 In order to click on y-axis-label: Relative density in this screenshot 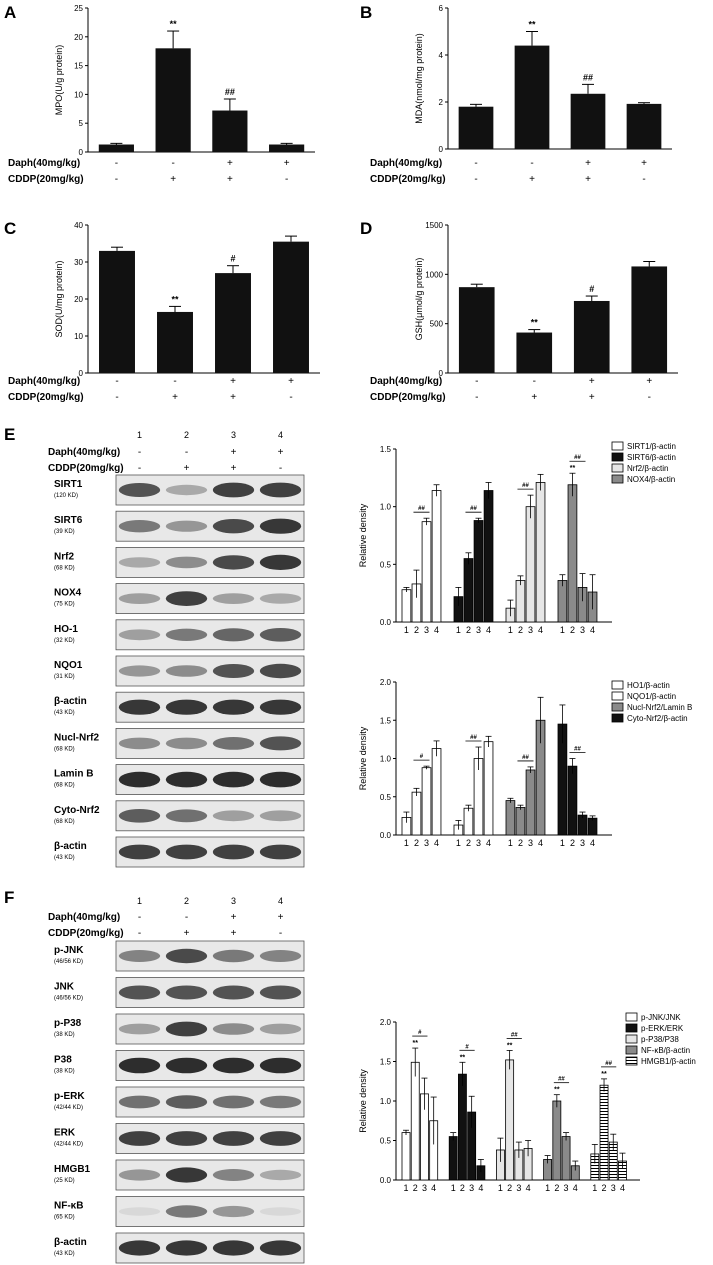, I will do `click(363, 758)`.